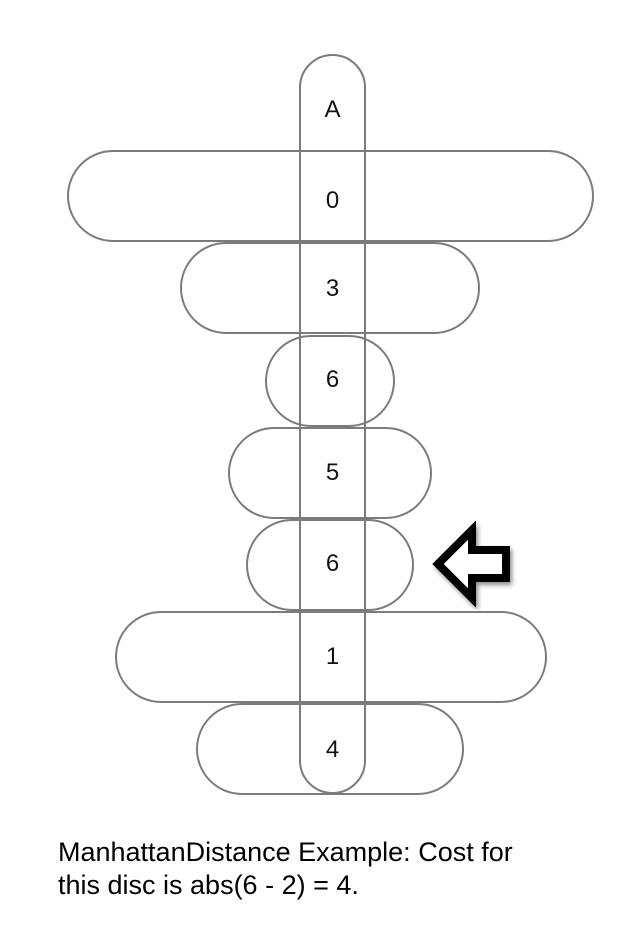  Describe the element at coordinates (332, 109) in the screenshot. I see `column-header-label: A` at that location.